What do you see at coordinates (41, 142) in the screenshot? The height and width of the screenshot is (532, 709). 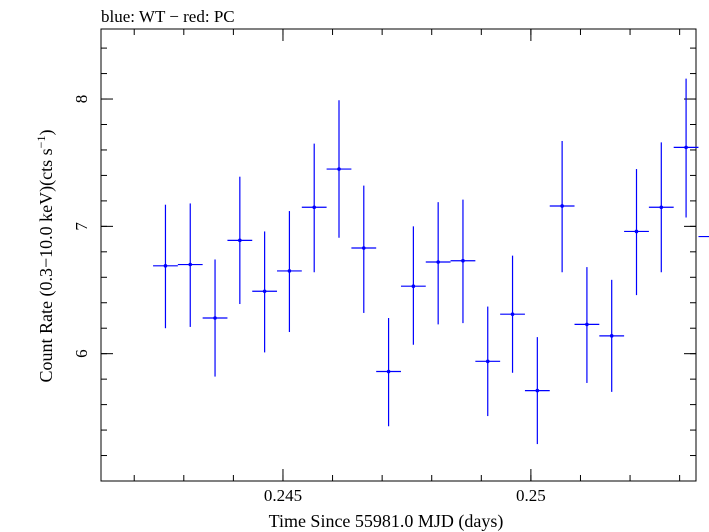 I see `y-axis-label-sup: −1` at bounding box center [41, 142].